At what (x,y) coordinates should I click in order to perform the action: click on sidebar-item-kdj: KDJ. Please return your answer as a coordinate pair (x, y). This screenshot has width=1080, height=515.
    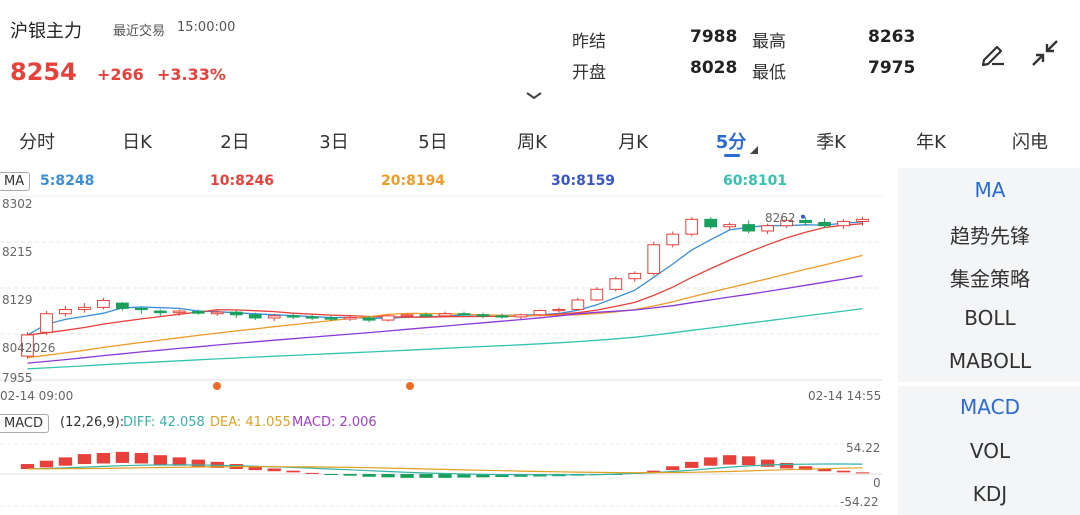
    Looking at the image, I should click on (990, 494).